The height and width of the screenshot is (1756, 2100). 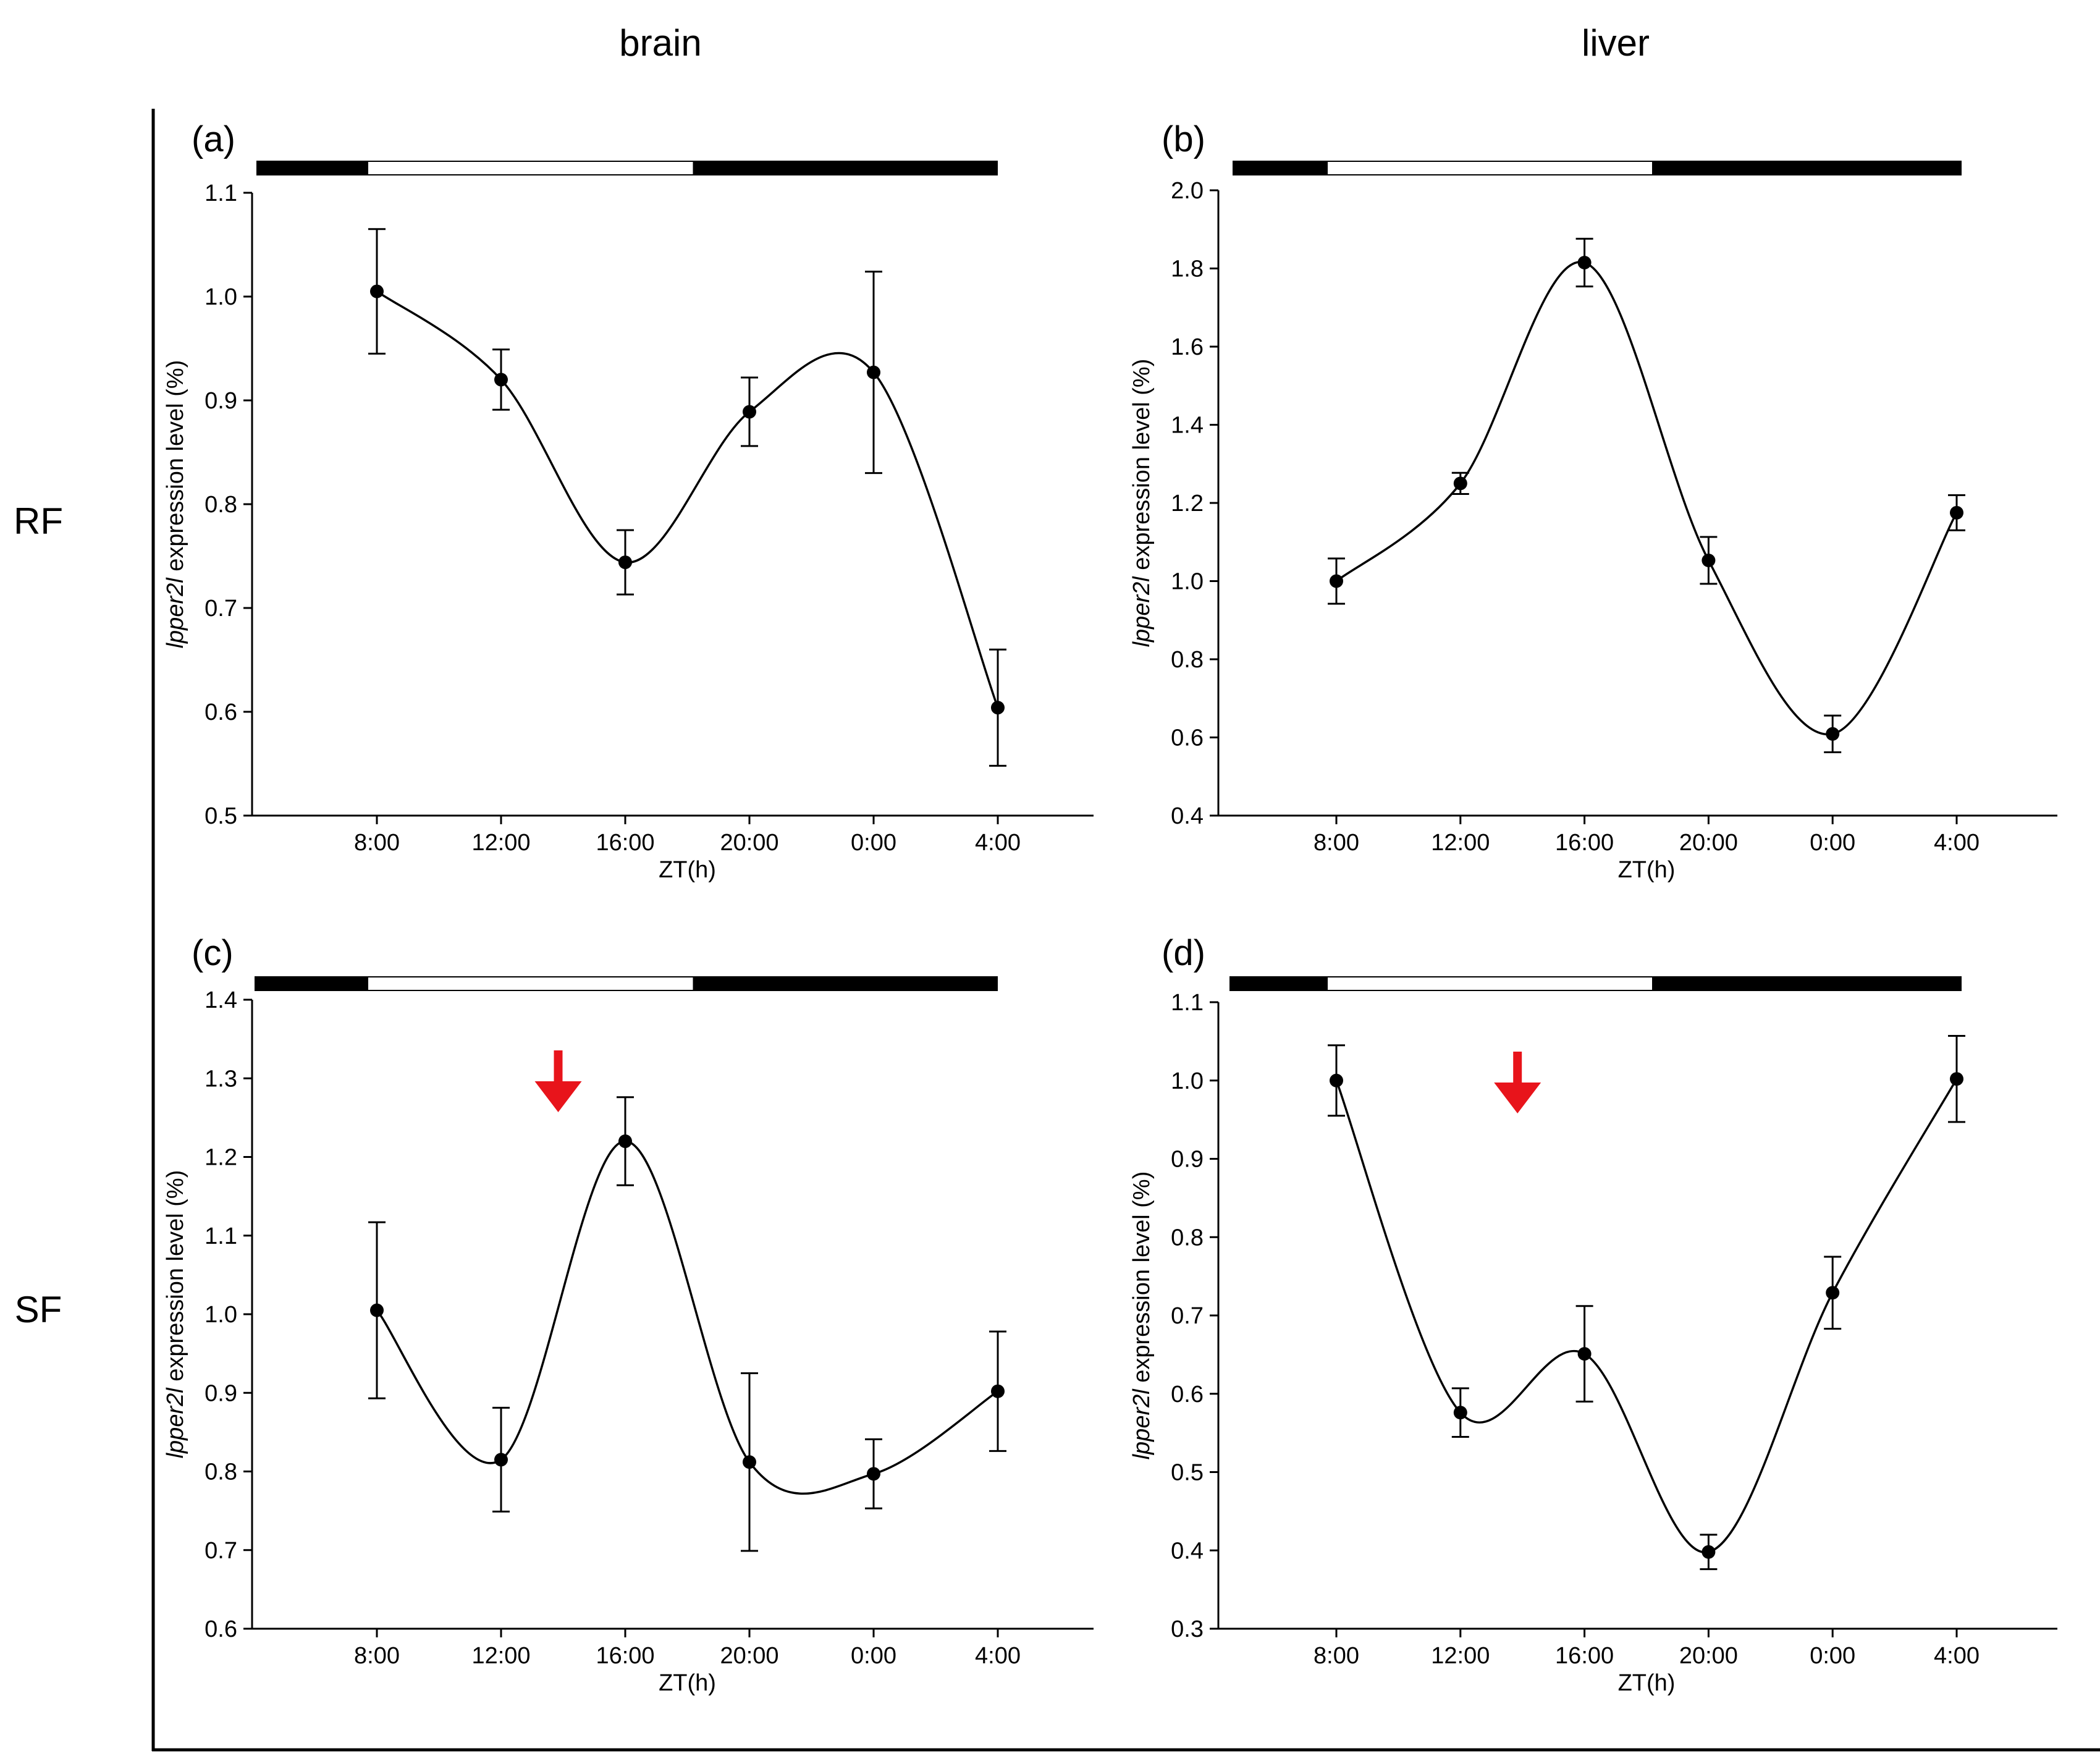 What do you see at coordinates (38, 521) in the screenshot?
I see `header-rf: RF` at bounding box center [38, 521].